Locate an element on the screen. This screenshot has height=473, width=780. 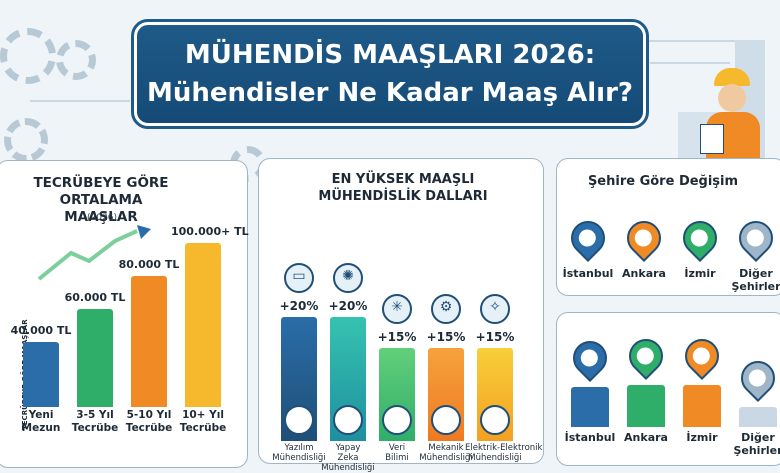
face-shape is located at coordinates (732, 98).